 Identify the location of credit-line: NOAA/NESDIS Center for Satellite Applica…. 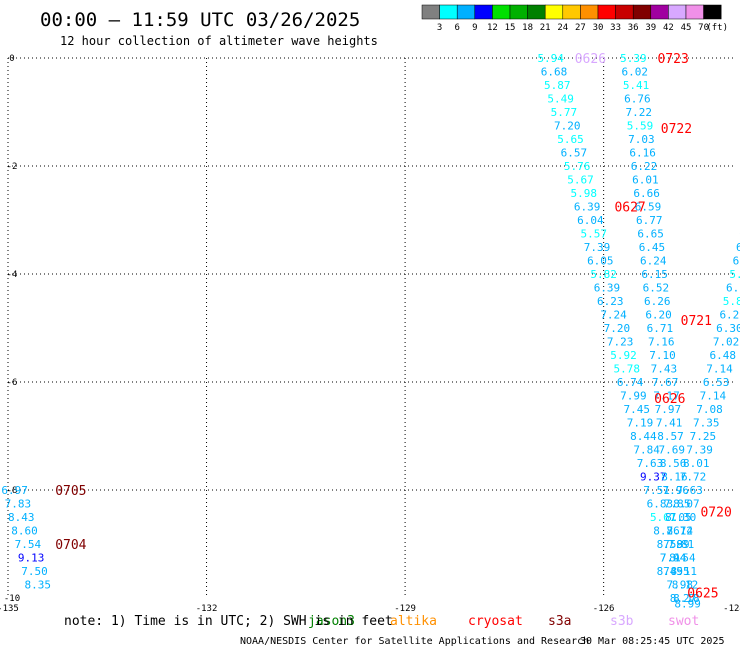
(414, 641).